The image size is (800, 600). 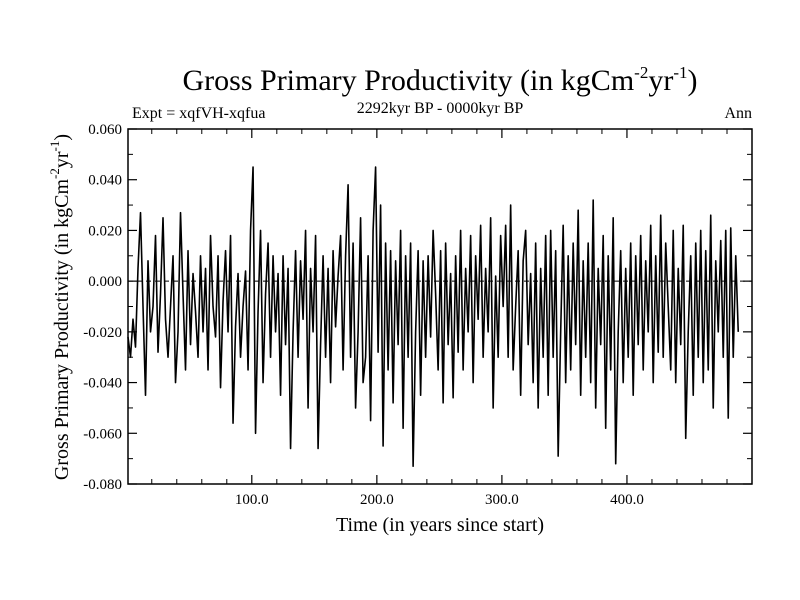 I want to click on y-tick-label: 0.020, so click(x=105, y=231).